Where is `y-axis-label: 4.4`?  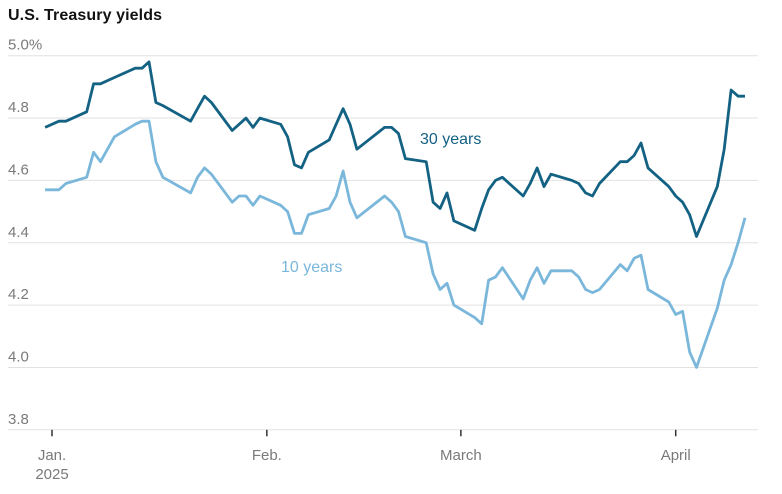 y-axis-label: 4.4 is located at coordinates (18, 232).